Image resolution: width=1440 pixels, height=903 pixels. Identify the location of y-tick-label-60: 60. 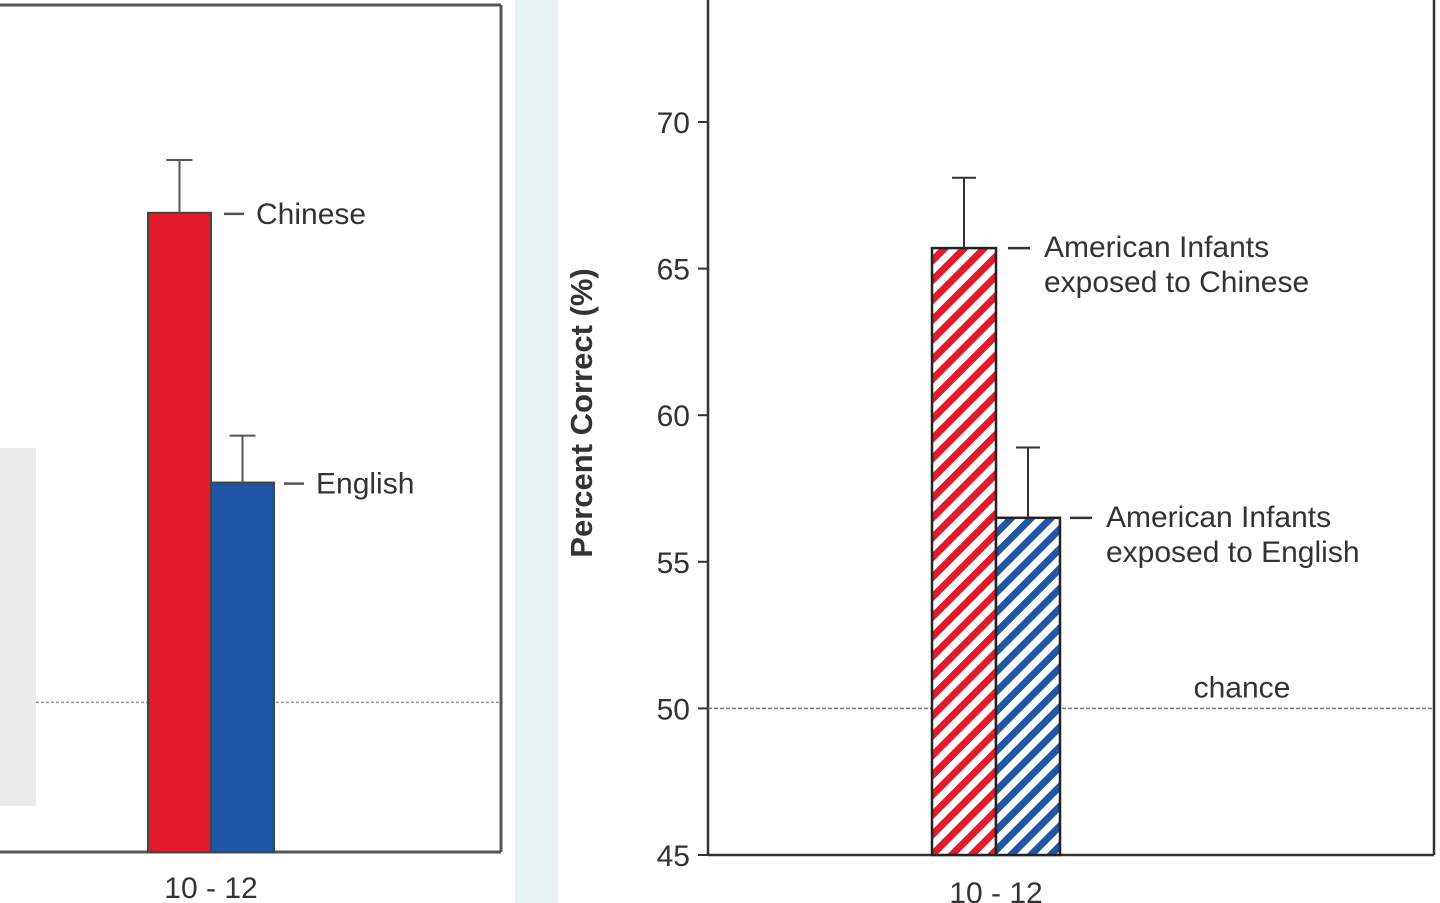
(673, 416).